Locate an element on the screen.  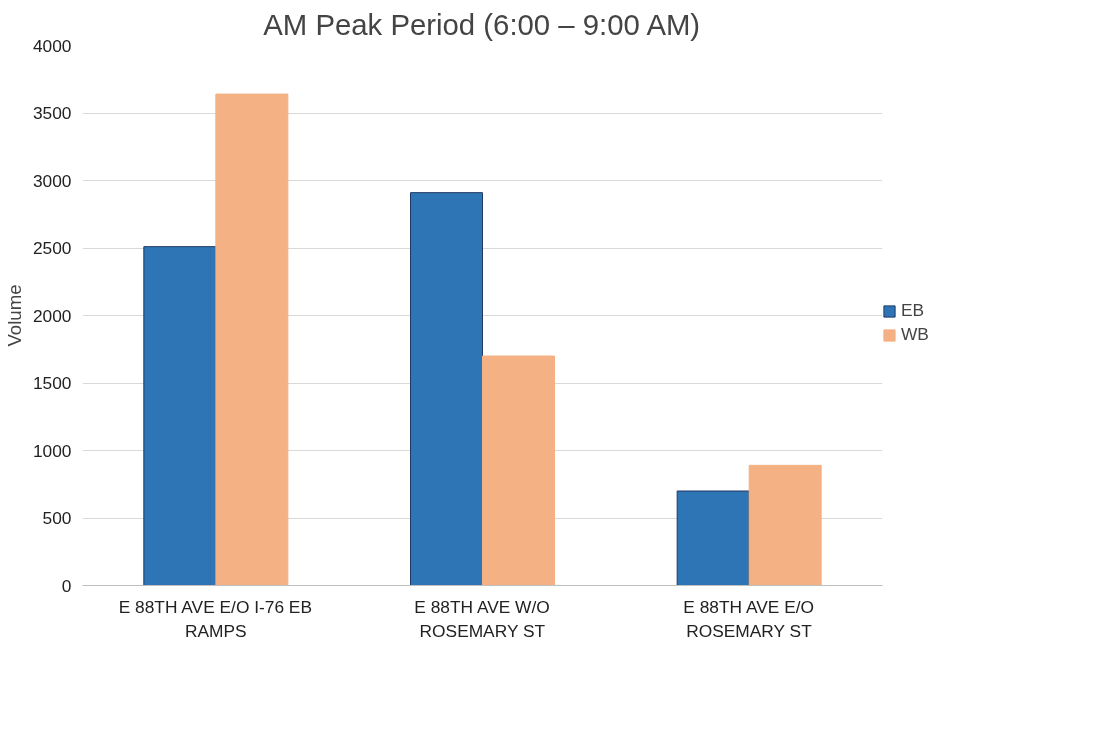
x-tick-label: E 88TH AVE E/O ROSEMARY ST is located at coordinates (749, 618).